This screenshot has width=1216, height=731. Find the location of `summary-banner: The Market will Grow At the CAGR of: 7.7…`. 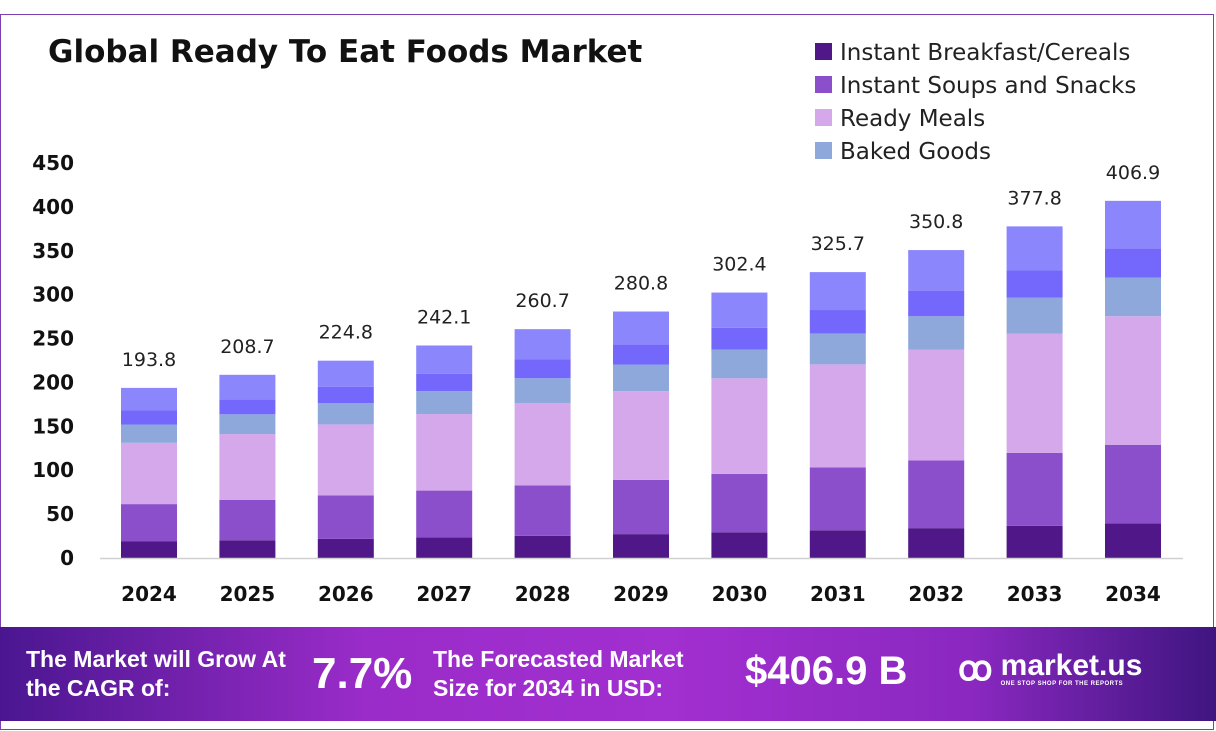

summary-banner: The Market will Grow At the CAGR of: 7.7… is located at coordinates (608, 674).